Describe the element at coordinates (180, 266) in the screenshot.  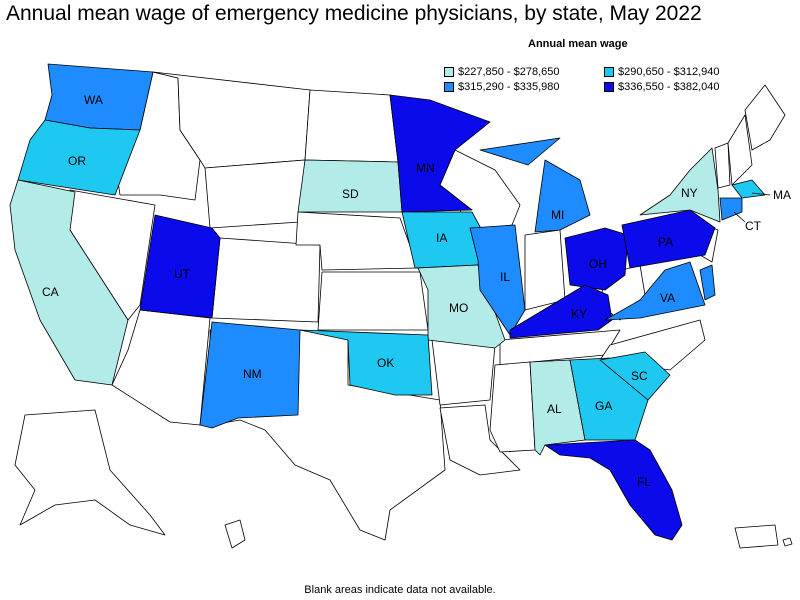
I see `state-ut` at that location.